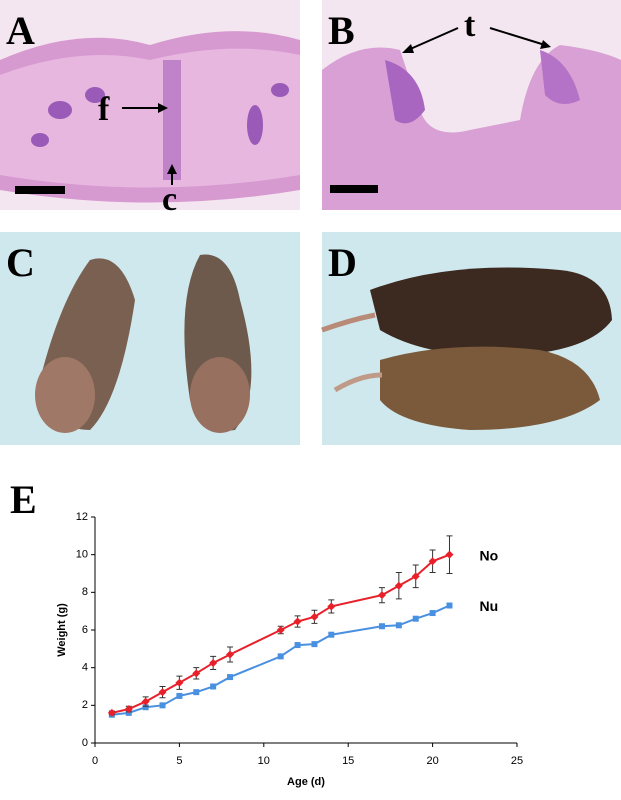 The image size is (621, 800). Describe the element at coordinates (488, 606) in the screenshot. I see `series-label: Nu` at that location.